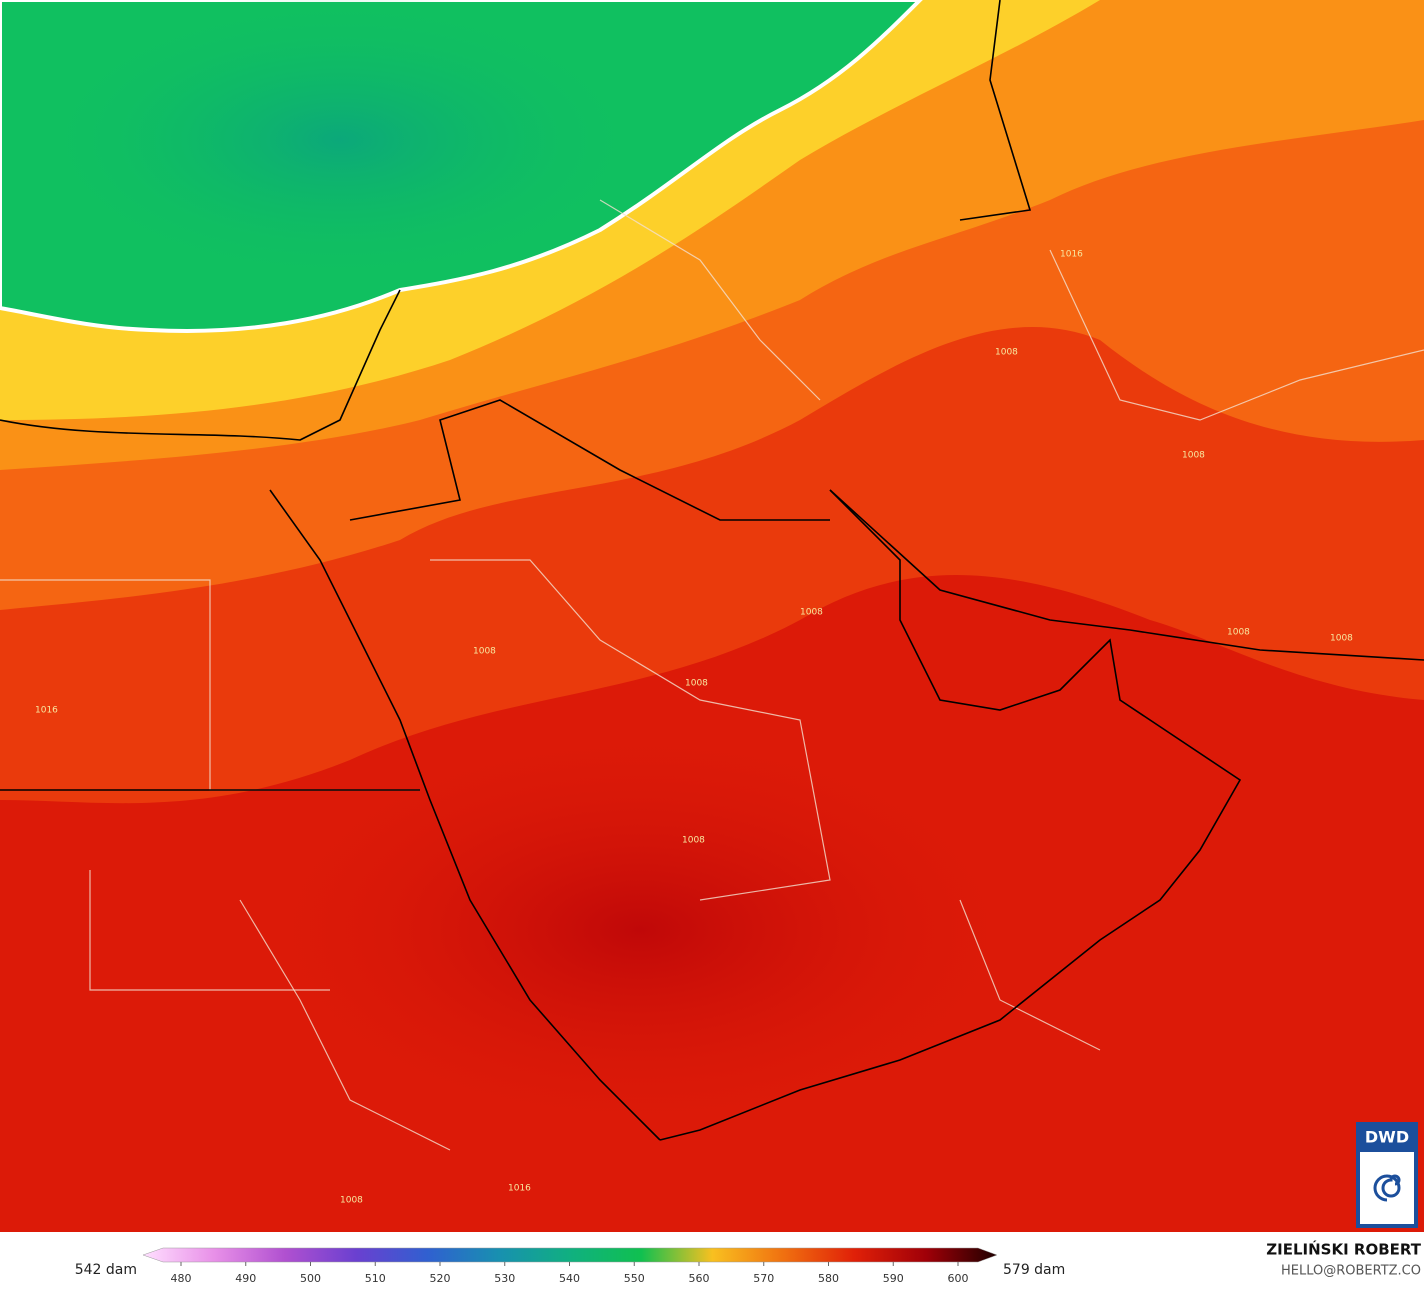 The image size is (1424, 1291). I want to click on max-label: 579 dam, so click(1034, 1270).